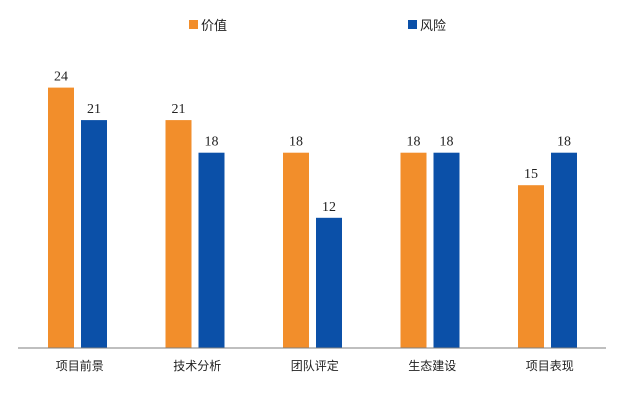 This screenshot has width=624, height=401. What do you see at coordinates (80, 365) in the screenshot?
I see `category-label-0: 项目前景` at bounding box center [80, 365].